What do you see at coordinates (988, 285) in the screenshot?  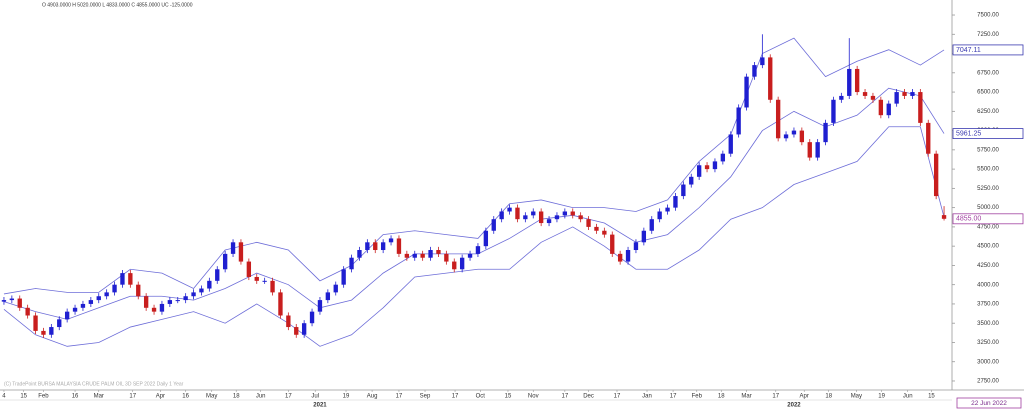 I see `y-tick-label: 4000.00` at bounding box center [988, 285].